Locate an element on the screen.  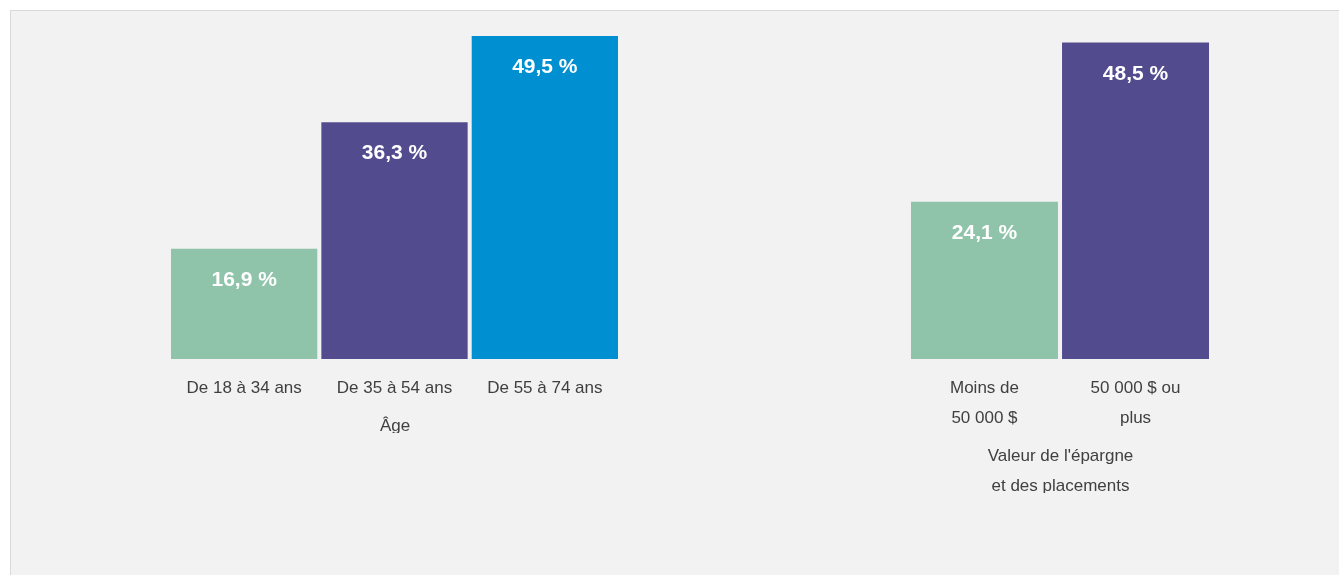
x-tick-label: De 35 à 54 ans is located at coordinates (394, 387).